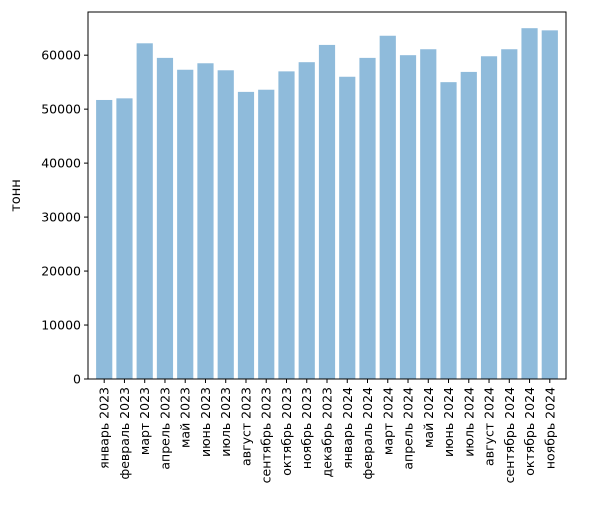 The image size is (589, 506). I want to click on x-tick-label: декабрь 2023, so click(327, 432).